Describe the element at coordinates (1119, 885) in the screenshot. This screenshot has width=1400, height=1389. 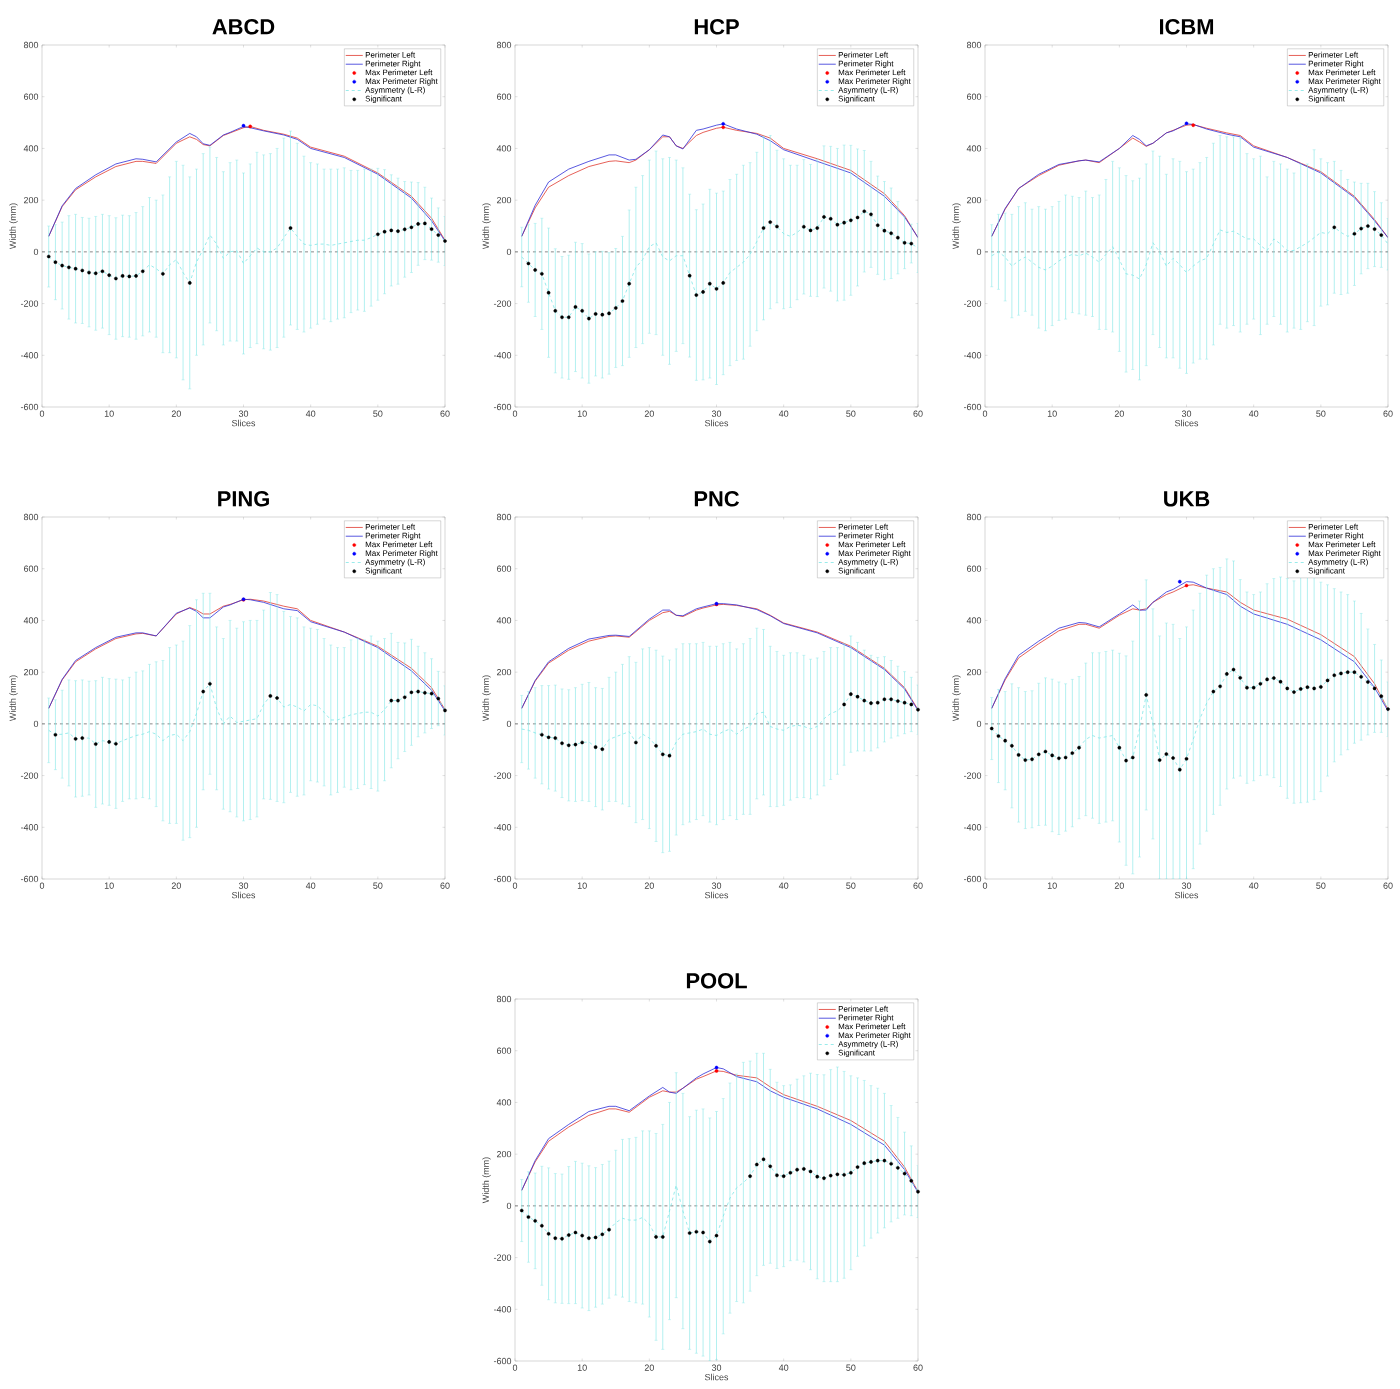
I see `x-tick-label: 20` at that location.